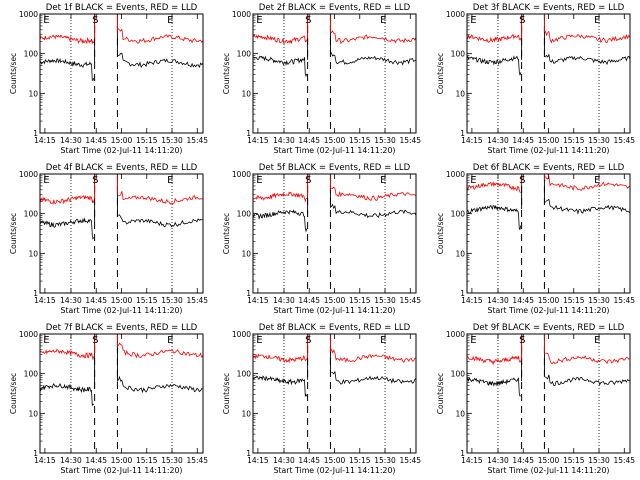 The image size is (640, 480). What do you see at coordinates (335, 168) in the screenshot?
I see `panel-title: Det 5f BLACK = Events, RED = LLD` at bounding box center [335, 168].